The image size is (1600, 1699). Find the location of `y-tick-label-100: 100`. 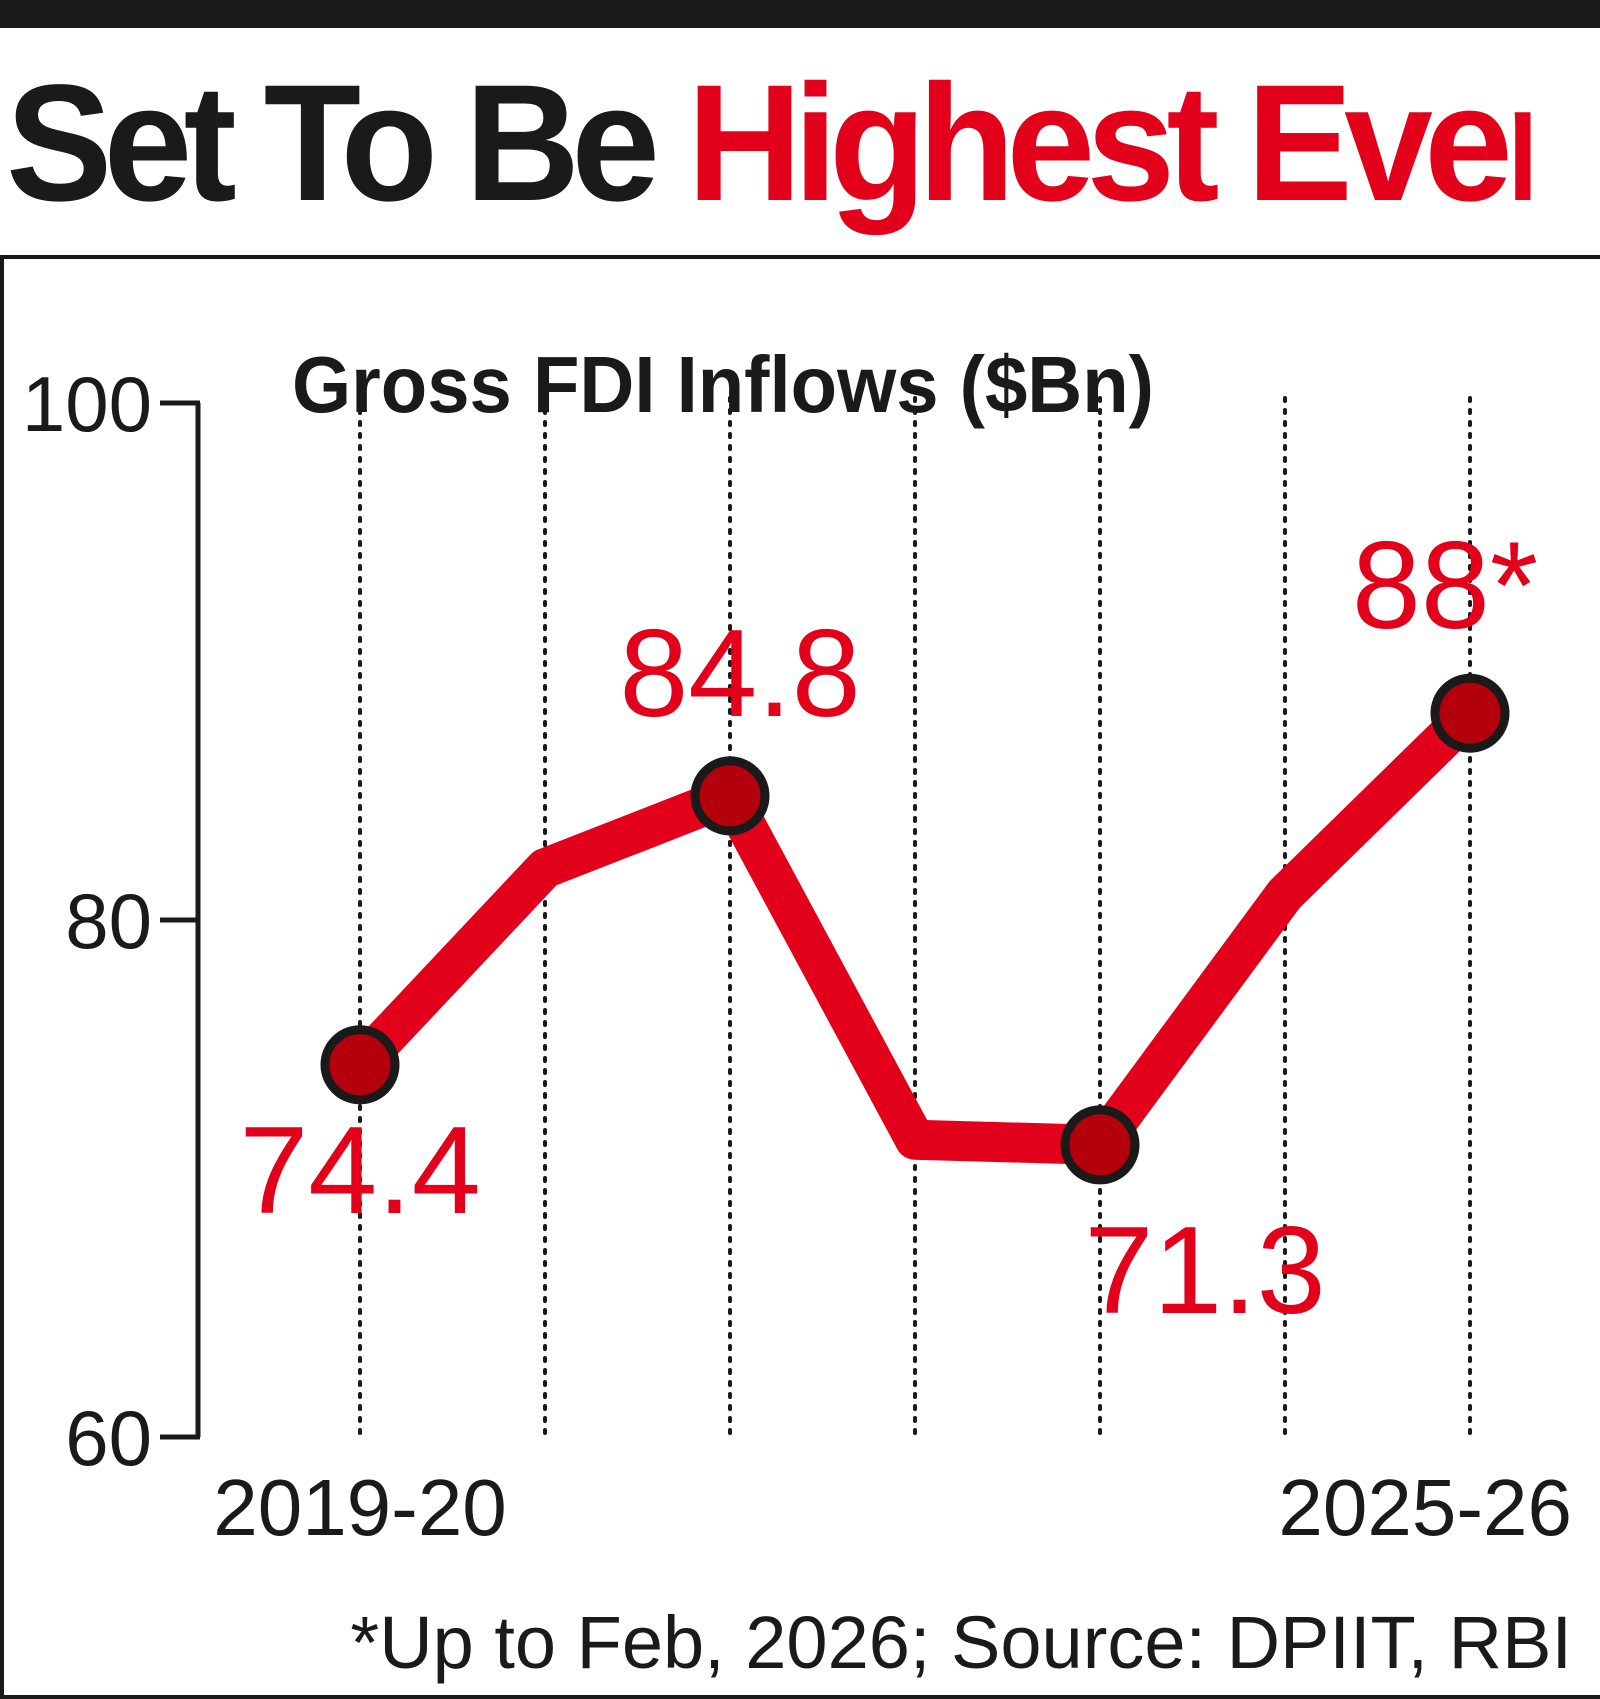

y-tick-label-100: 100 is located at coordinates (87, 404).